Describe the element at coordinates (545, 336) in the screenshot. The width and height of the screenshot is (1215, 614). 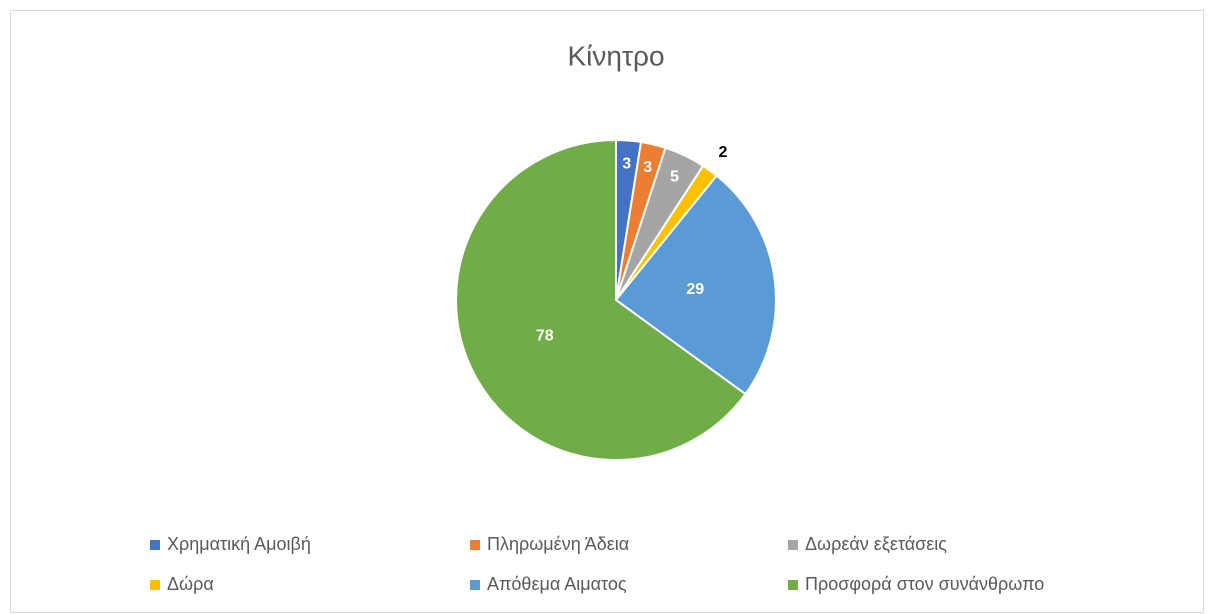
I see `data-label: 78` at that location.